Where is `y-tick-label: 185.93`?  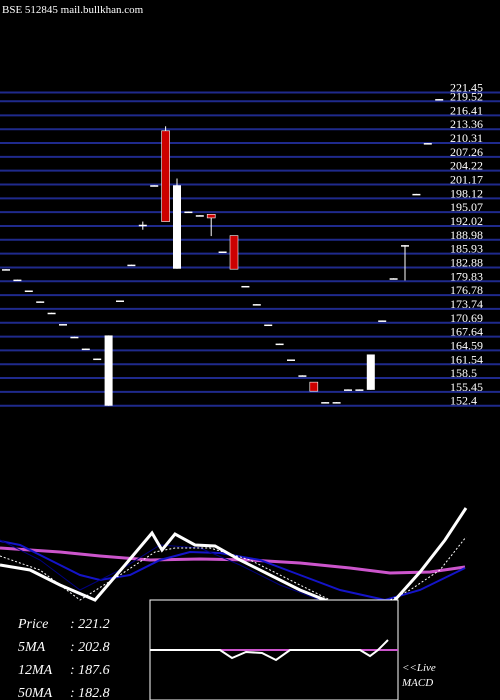
y-tick-label: 185.93 is located at coordinates (466, 249).